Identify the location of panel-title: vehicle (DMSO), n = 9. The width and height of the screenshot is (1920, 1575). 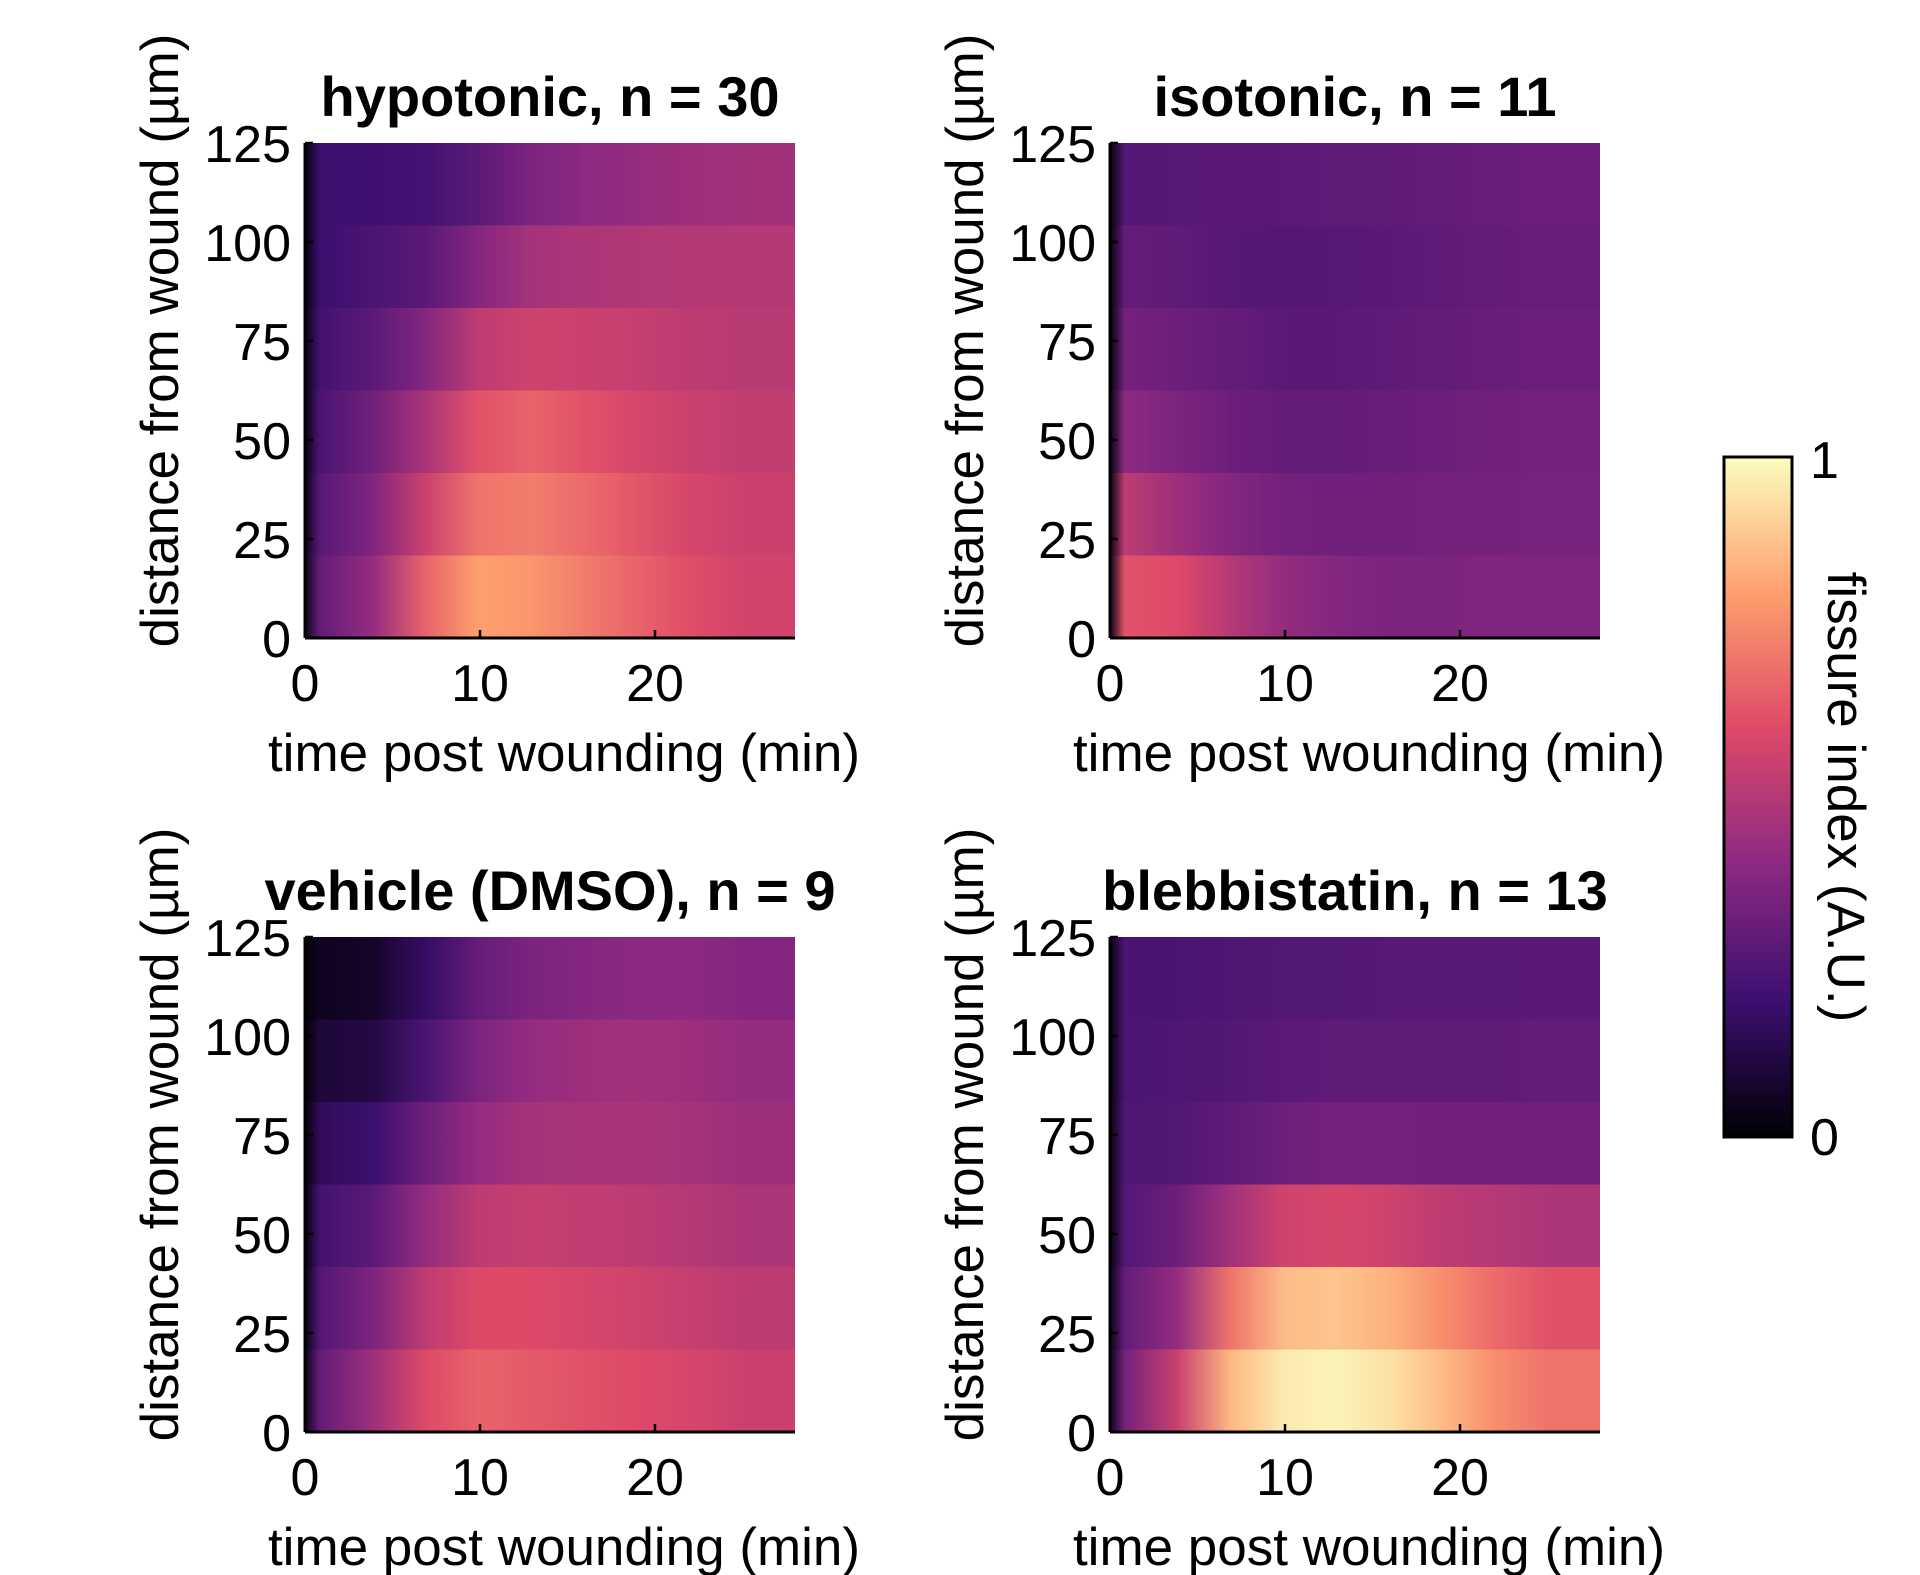
(549, 890).